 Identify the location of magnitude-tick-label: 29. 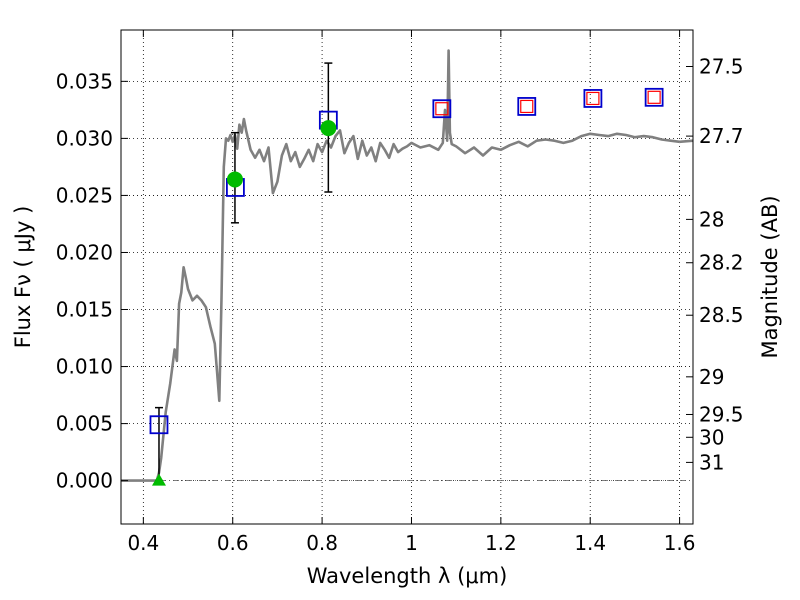
(711, 377).